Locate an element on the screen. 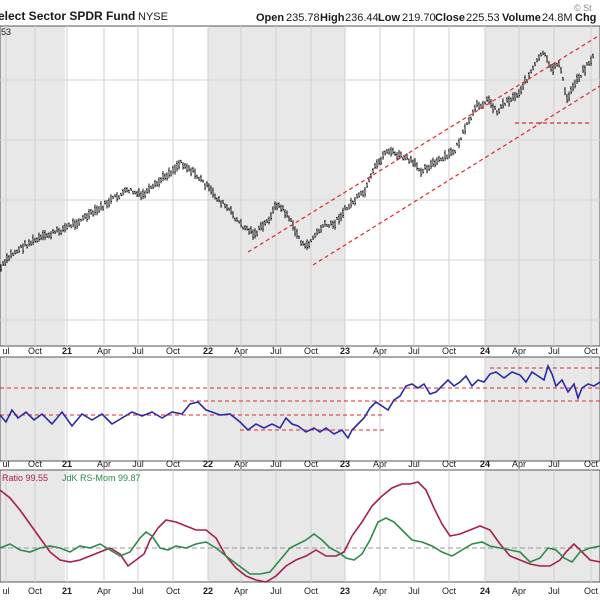 Image resolution: width=600 pixels, height=605 pixels. relative-strength-lines is located at coordinates (300, 401).